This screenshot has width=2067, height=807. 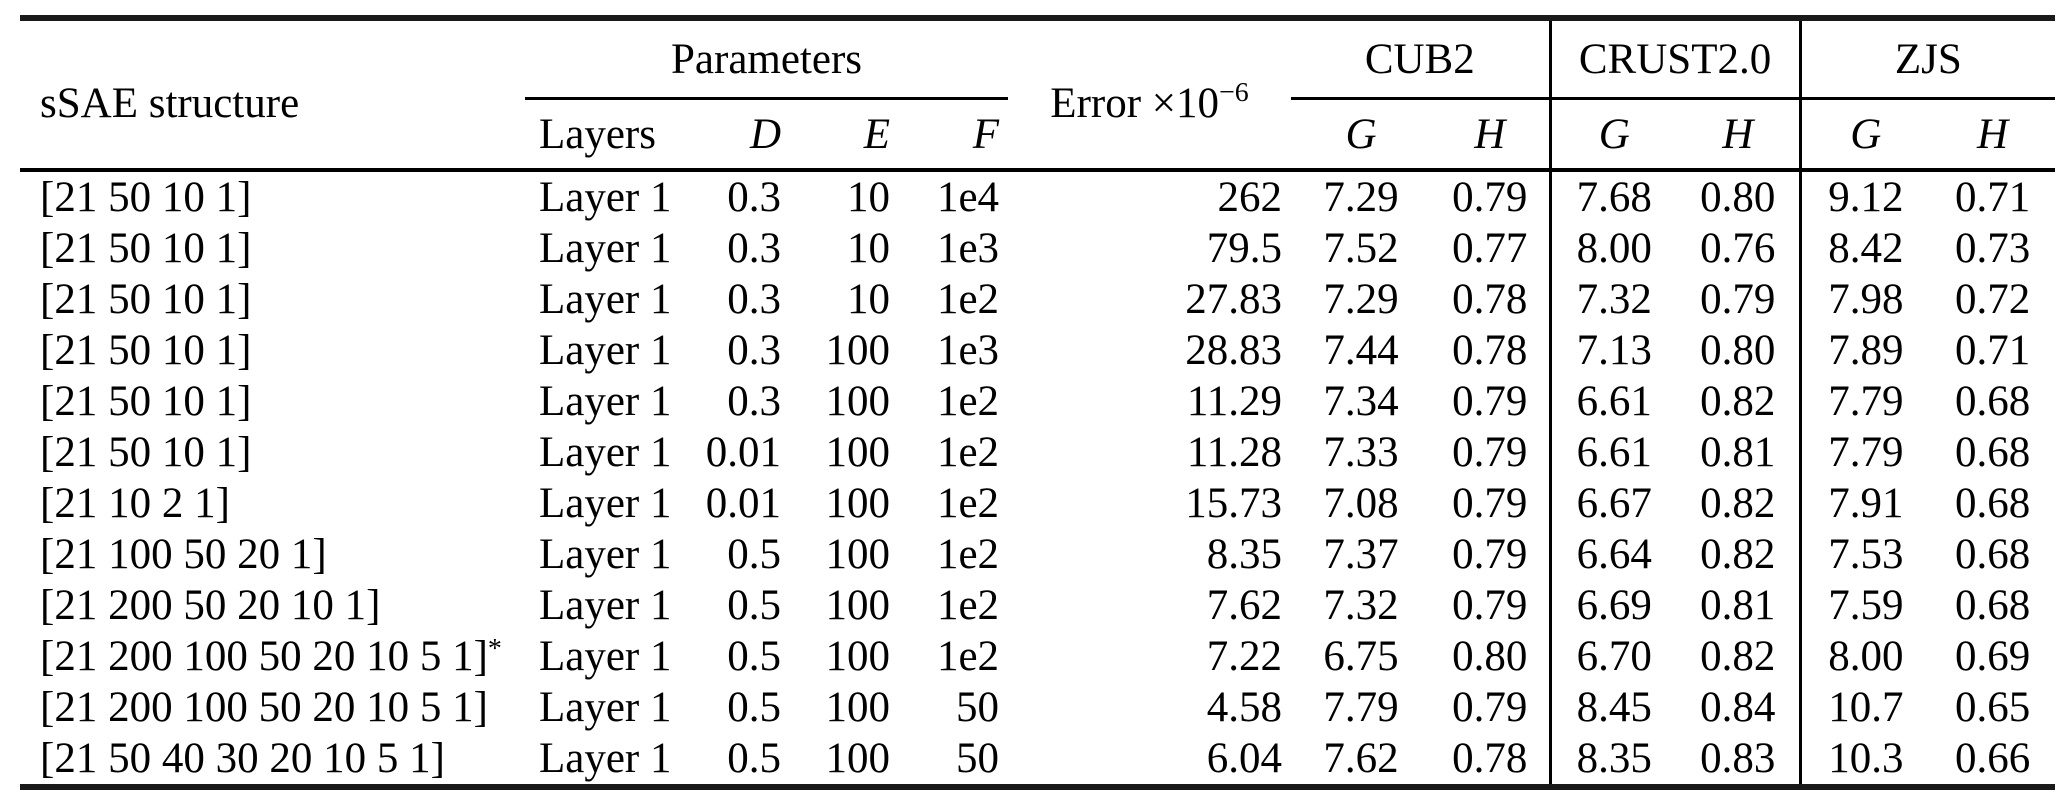 I want to click on cub2-g-cell: 7.62, so click(x=1361, y=758).